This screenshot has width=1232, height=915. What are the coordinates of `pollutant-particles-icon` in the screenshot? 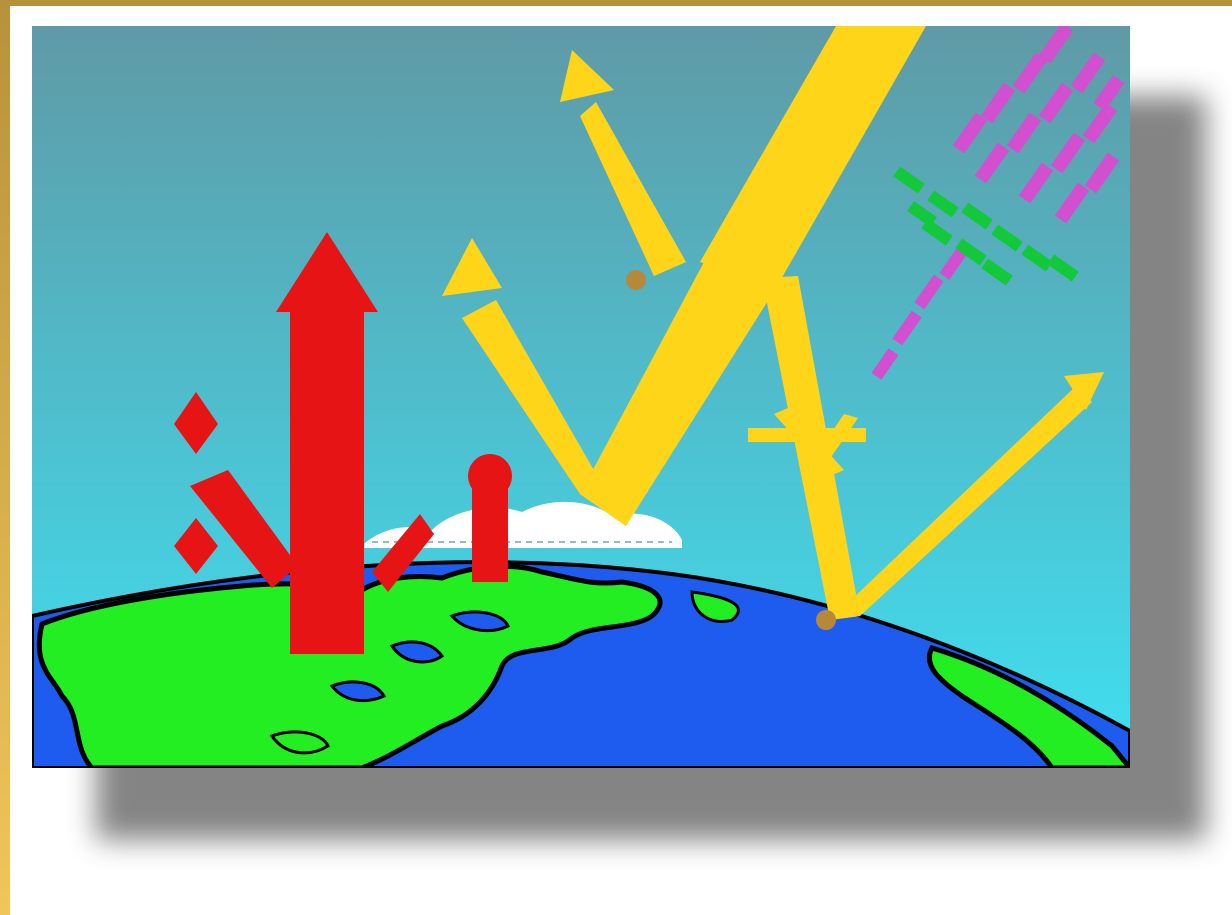 It's located at (998, 203).